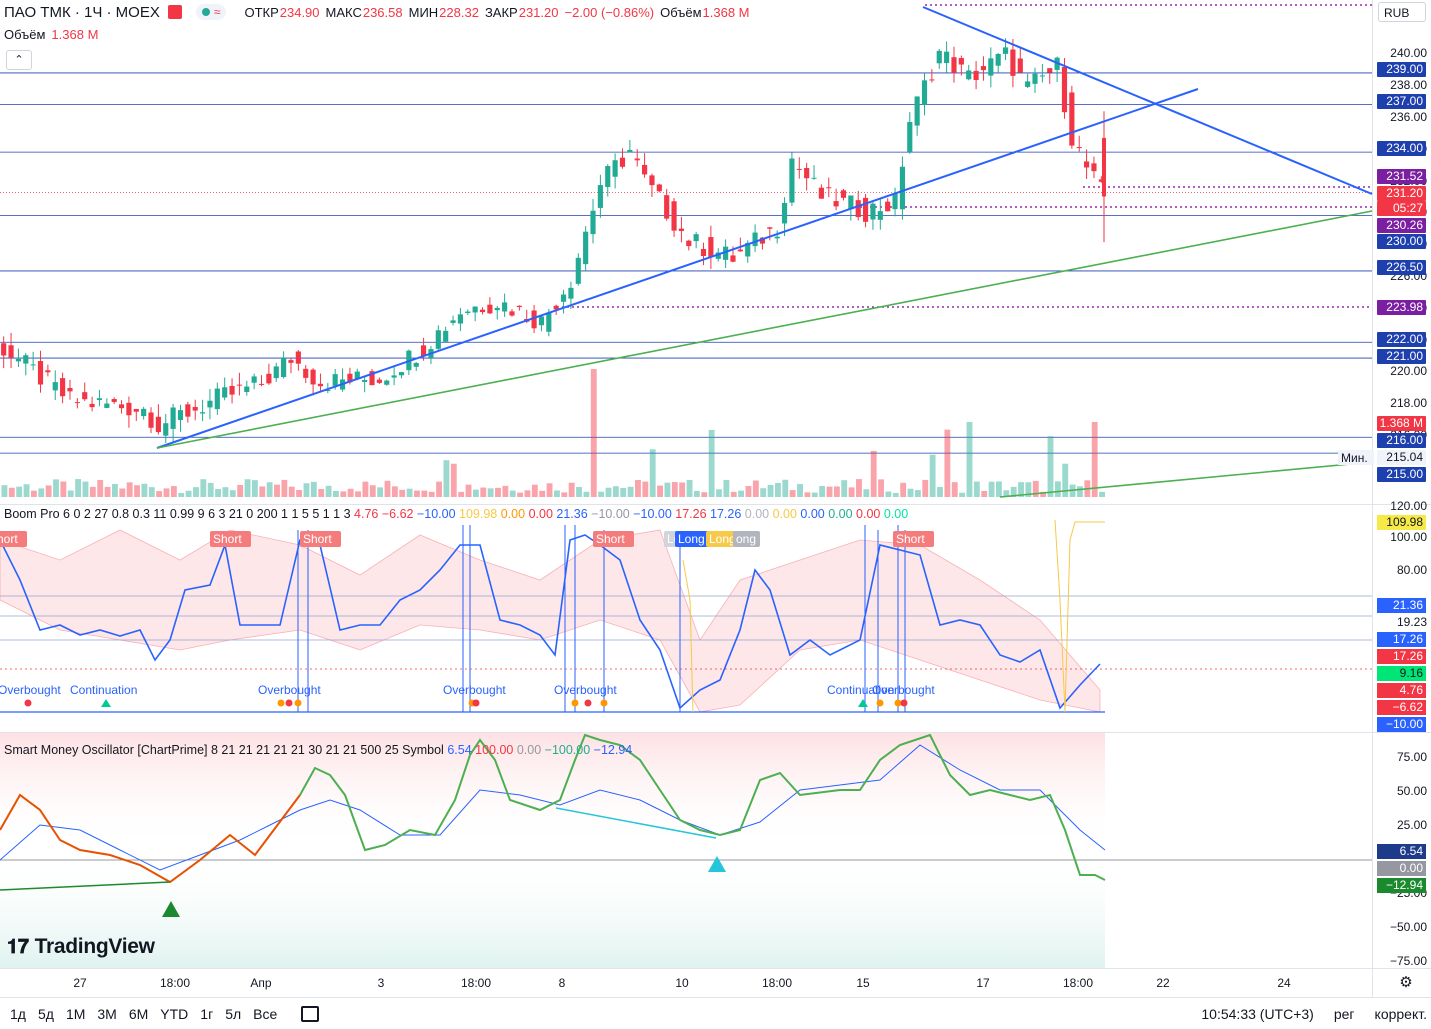 Image resolution: width=1431 pixels, height=1029 pixels. Describe the element at coordinates (75, 1013) in the screenshot. I see `timeframe-1М: 1М` at that location.